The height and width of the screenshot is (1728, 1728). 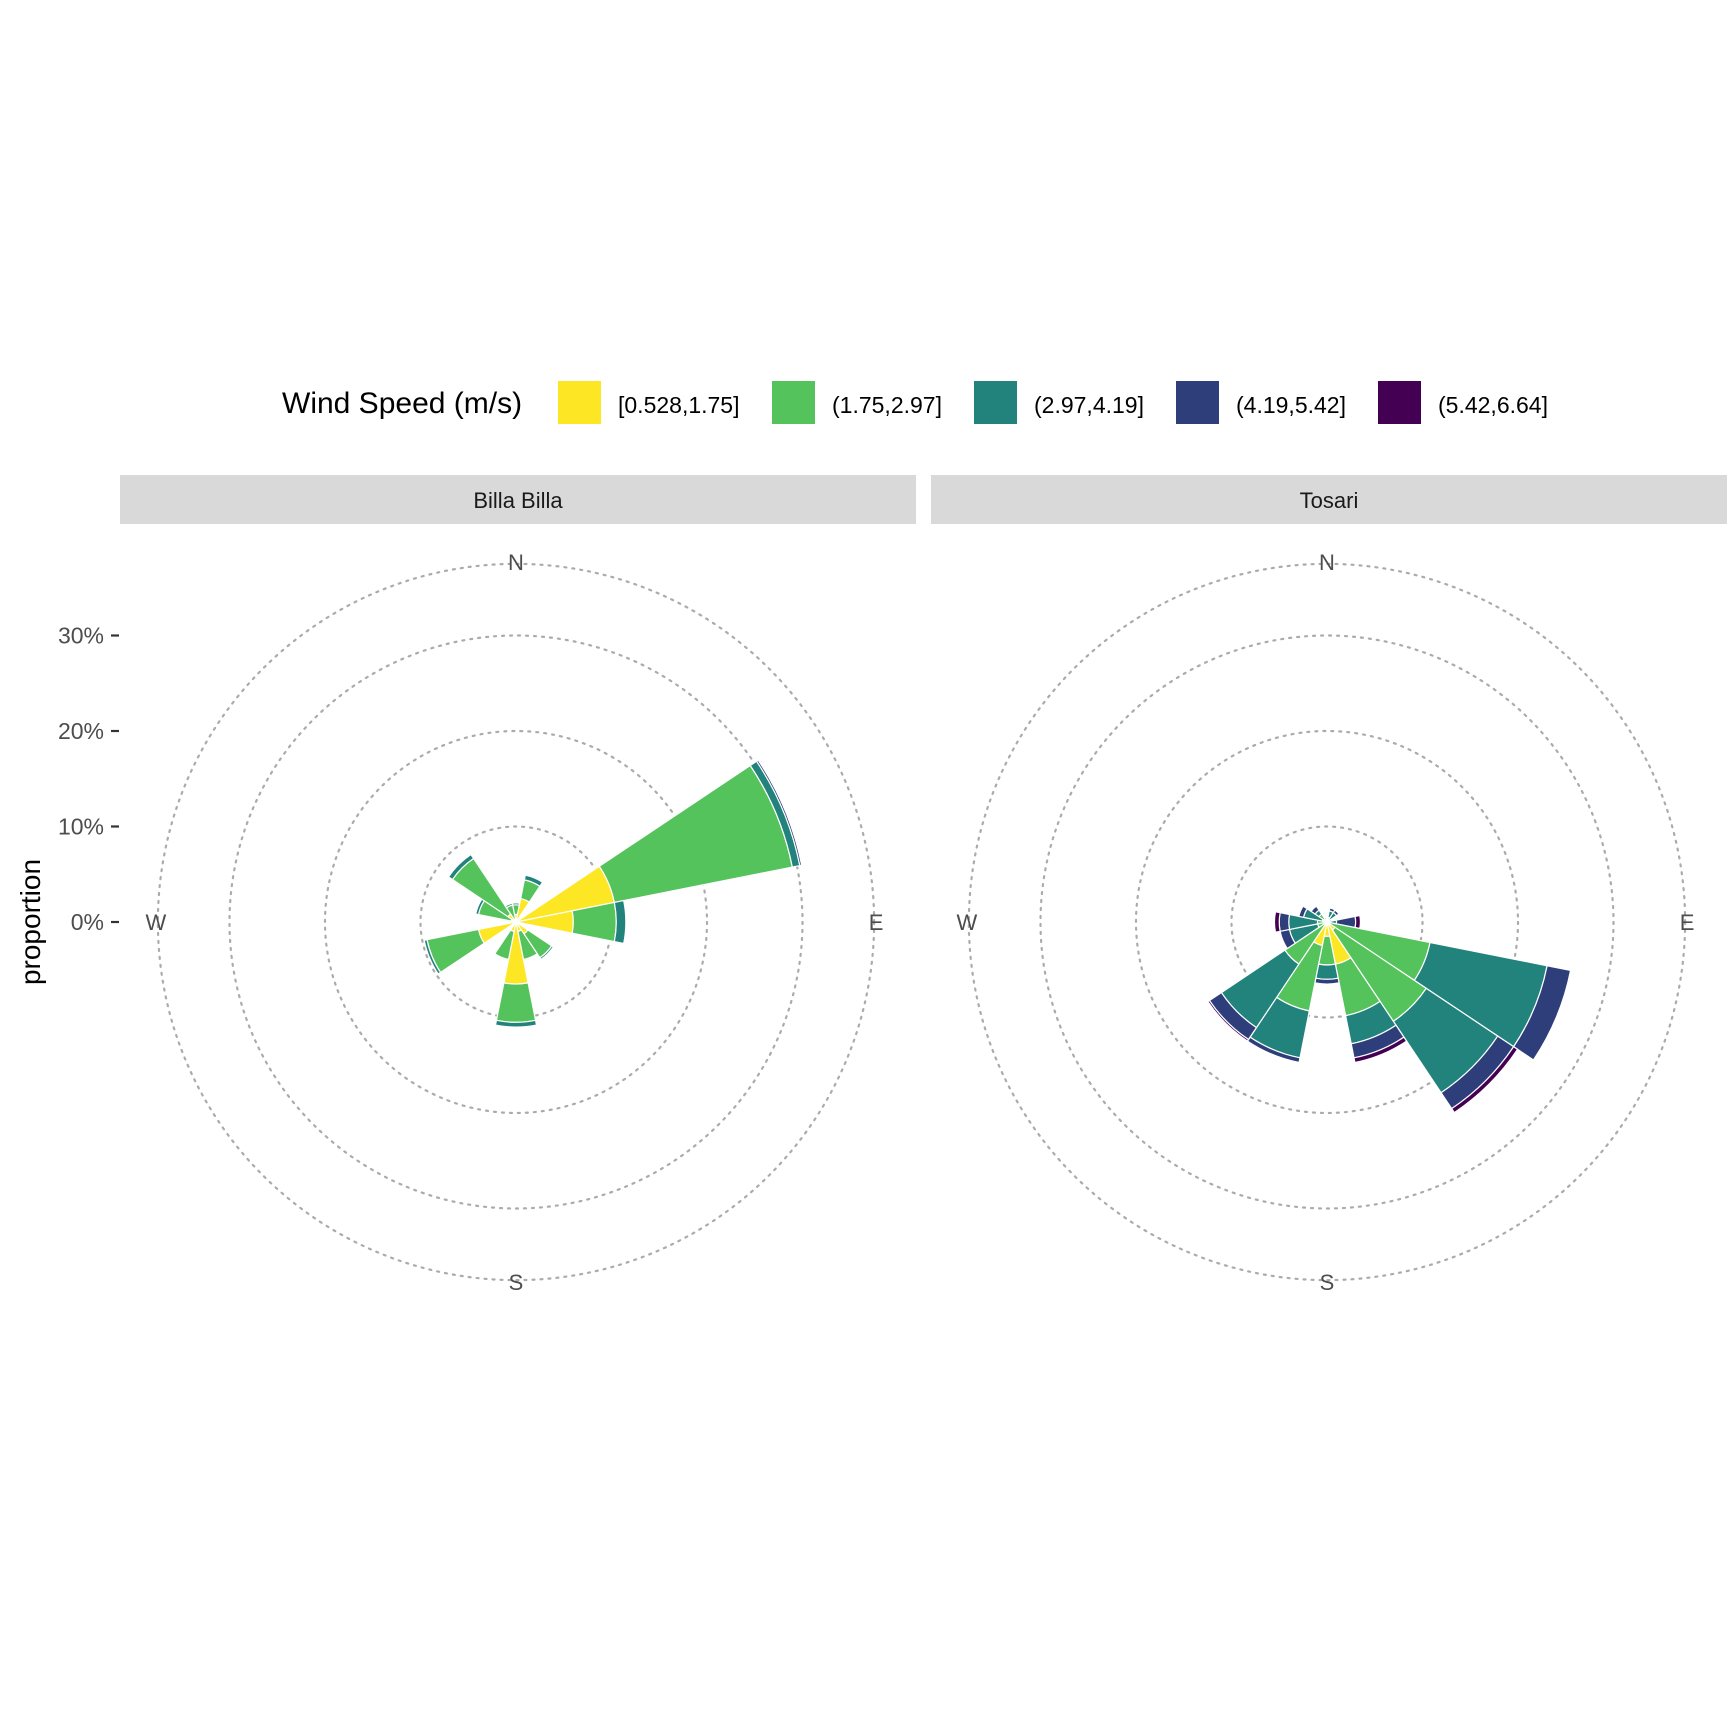 What do you see at coordinates (679, 405) in the screenshot?
I see `legend-label: [0.528,1.75]` at bounding box center [679, 405].